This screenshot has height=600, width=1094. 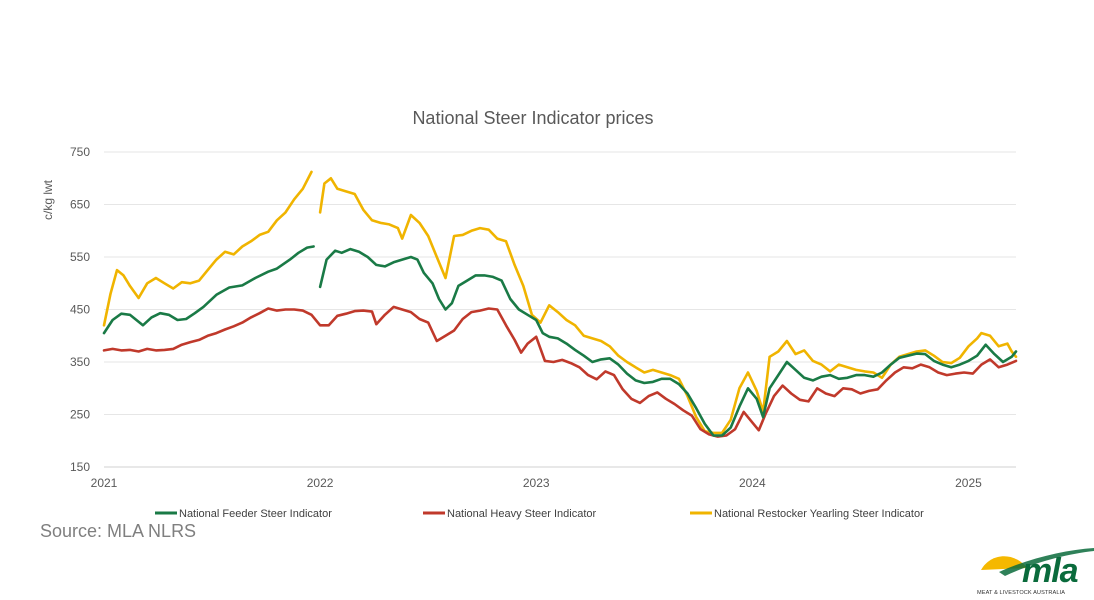 I want to click on mla-logo: mla MEAT & LIVESTOCK AUSTRALIA, so click(x=1034, y=573).